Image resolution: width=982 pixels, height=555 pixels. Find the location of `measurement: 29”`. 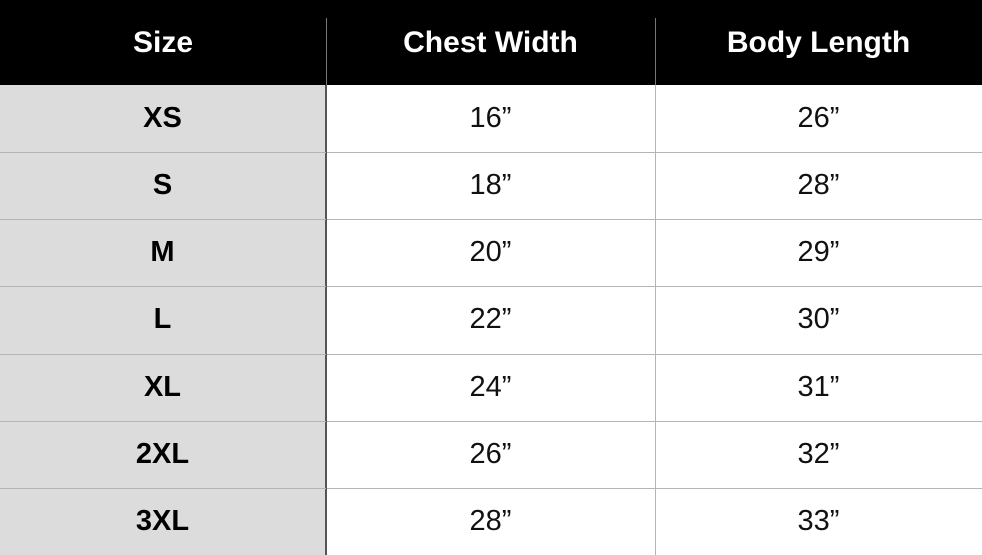

measurement: 29” is located at coordinates (818, 253).